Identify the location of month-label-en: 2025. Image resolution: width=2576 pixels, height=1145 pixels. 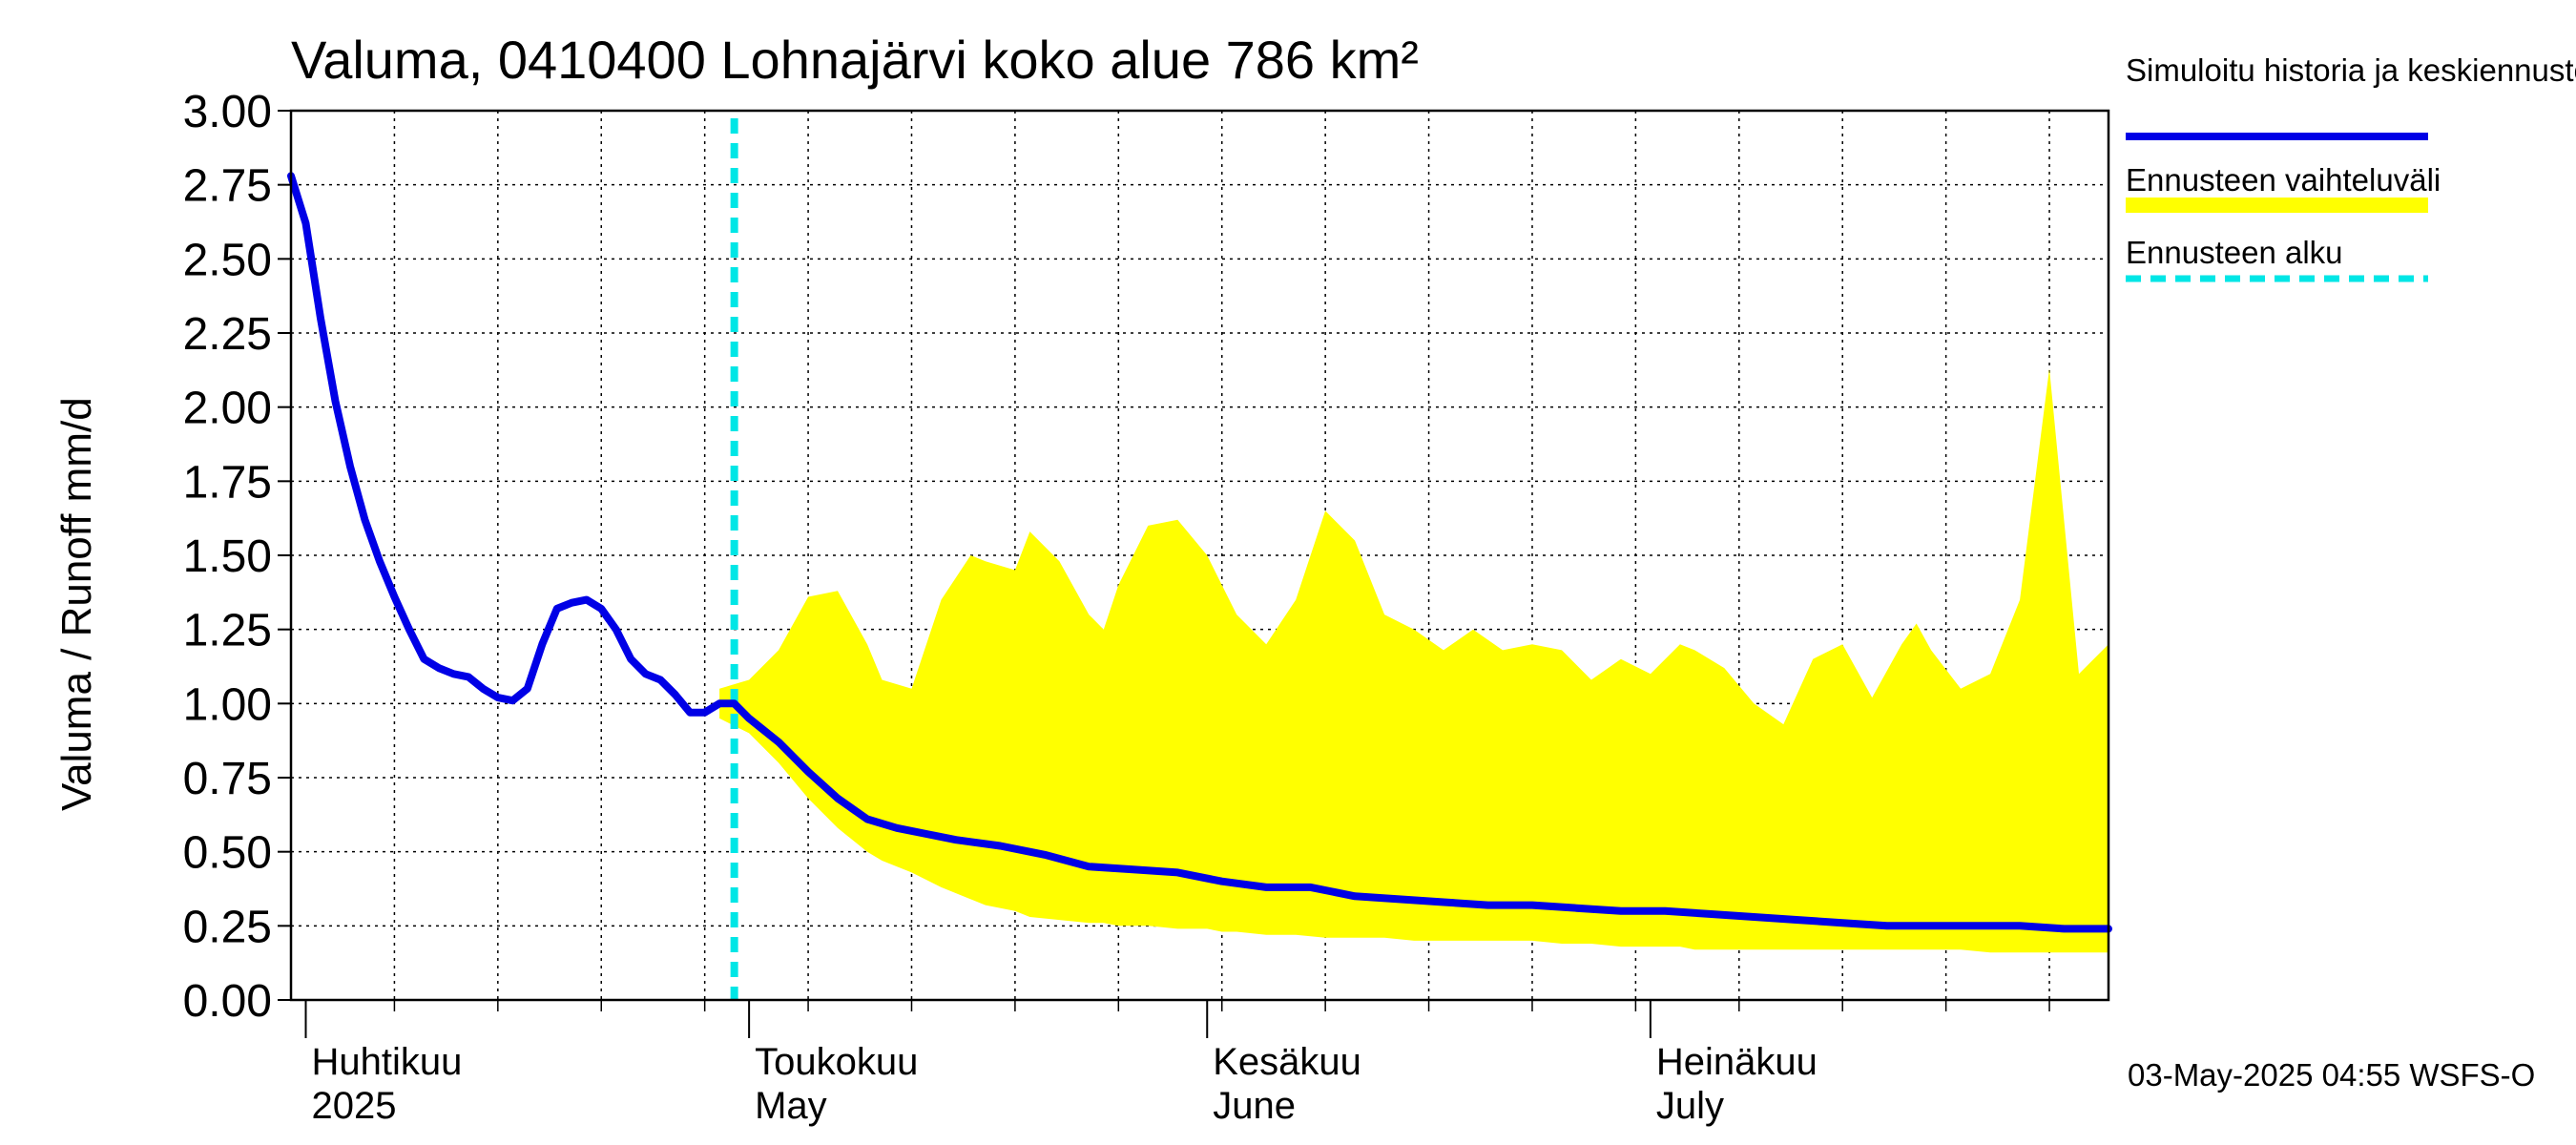
(354, 1106).